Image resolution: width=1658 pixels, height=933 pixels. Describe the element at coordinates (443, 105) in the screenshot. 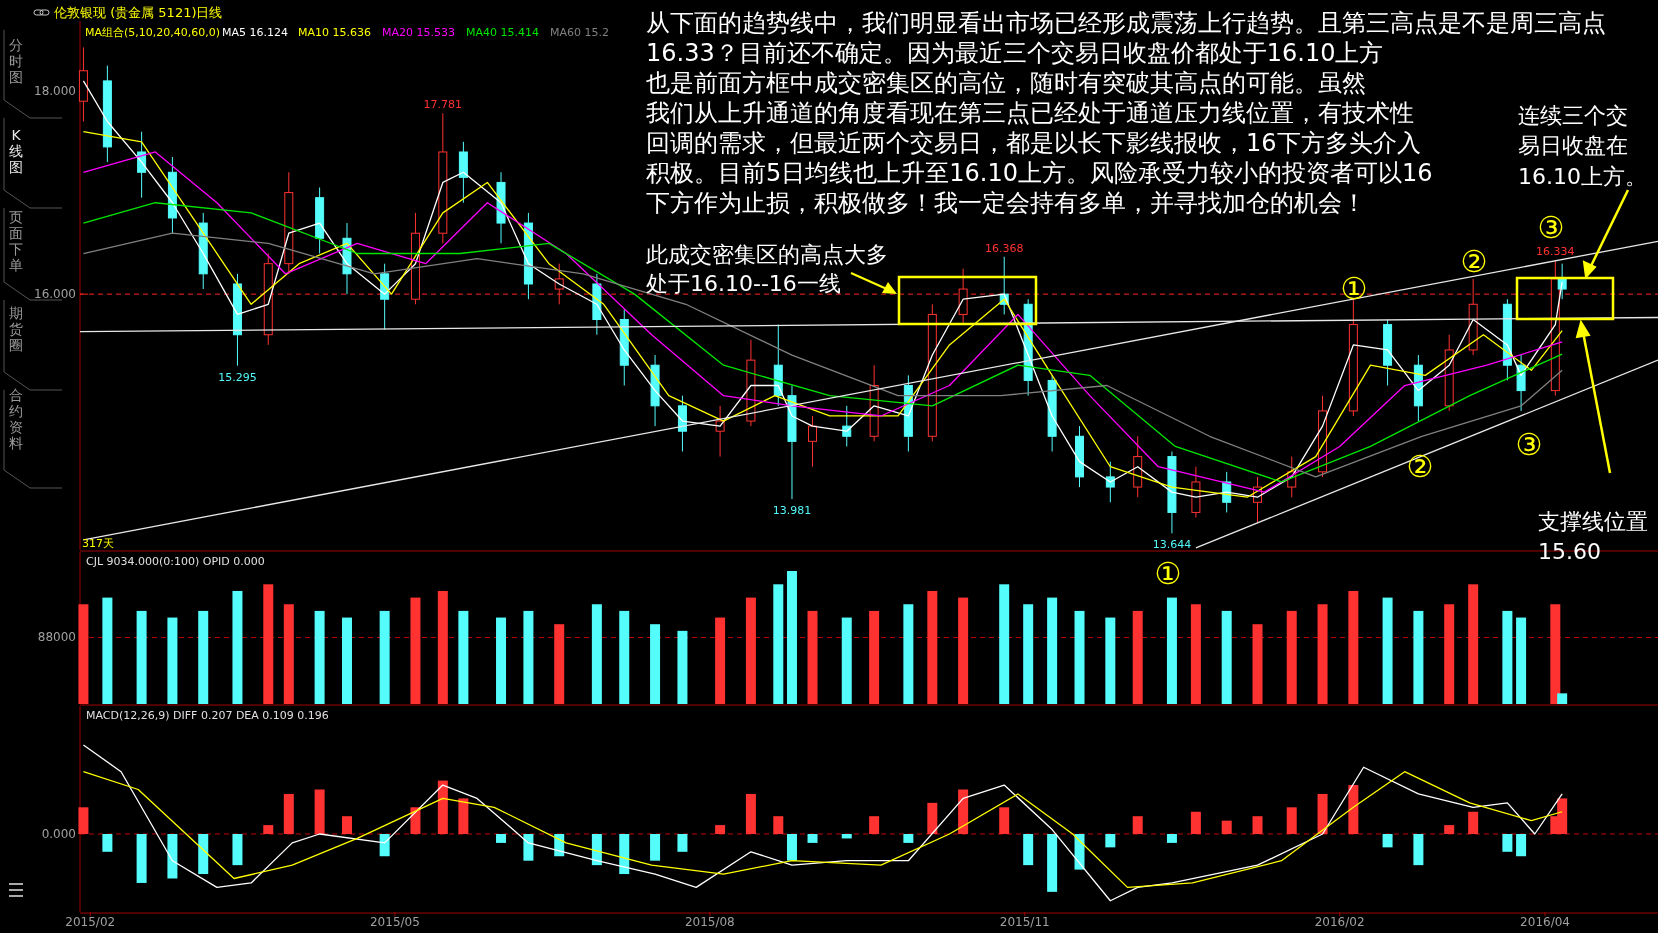

I see `annotation: 17.781` at that location.